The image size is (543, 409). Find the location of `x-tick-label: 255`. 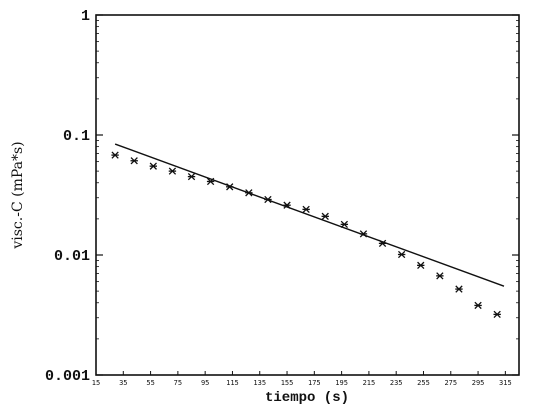

x-tick-label: 255 is located at coordinates (423, 383).